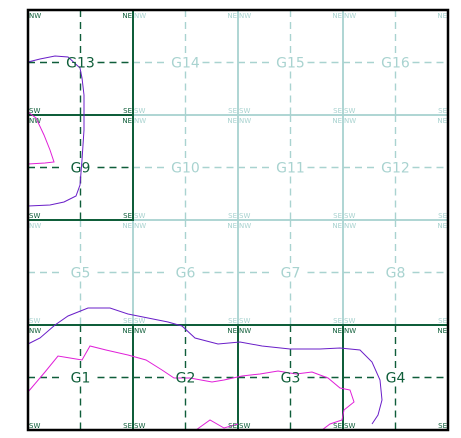 The image size is (461, 438). I want to click on cell-label-g3: G3, so click(291, 379).